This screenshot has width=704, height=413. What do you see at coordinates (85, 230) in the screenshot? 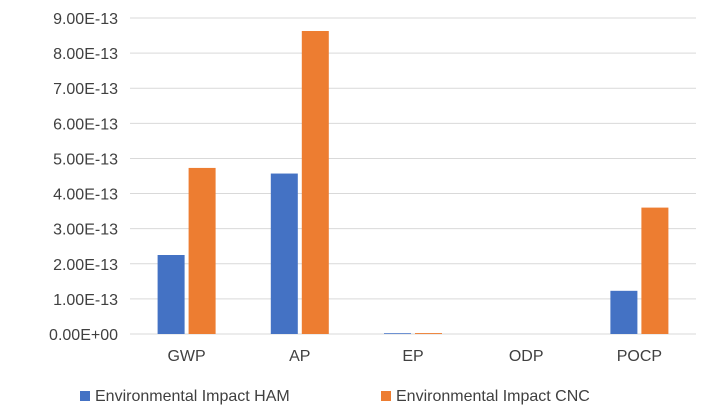
I see `y-tick-label: 3.00E-13` at bounding box center [85, 230].